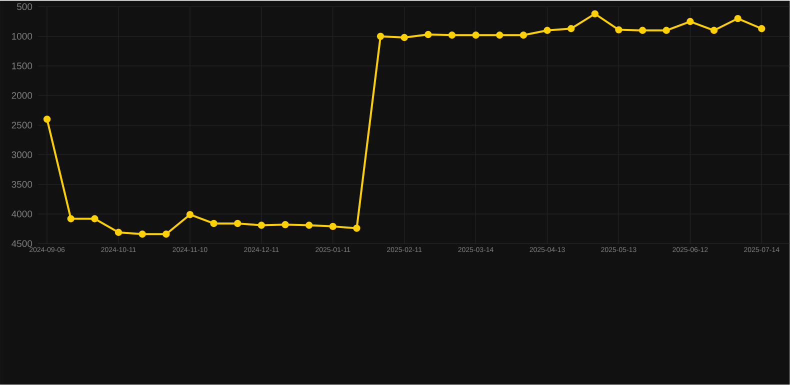 This screenshot has height=385, width=790. Describe the element at coordinates (22, 36) in the screenshot. I see `y-tick-label: 1000` at that location.